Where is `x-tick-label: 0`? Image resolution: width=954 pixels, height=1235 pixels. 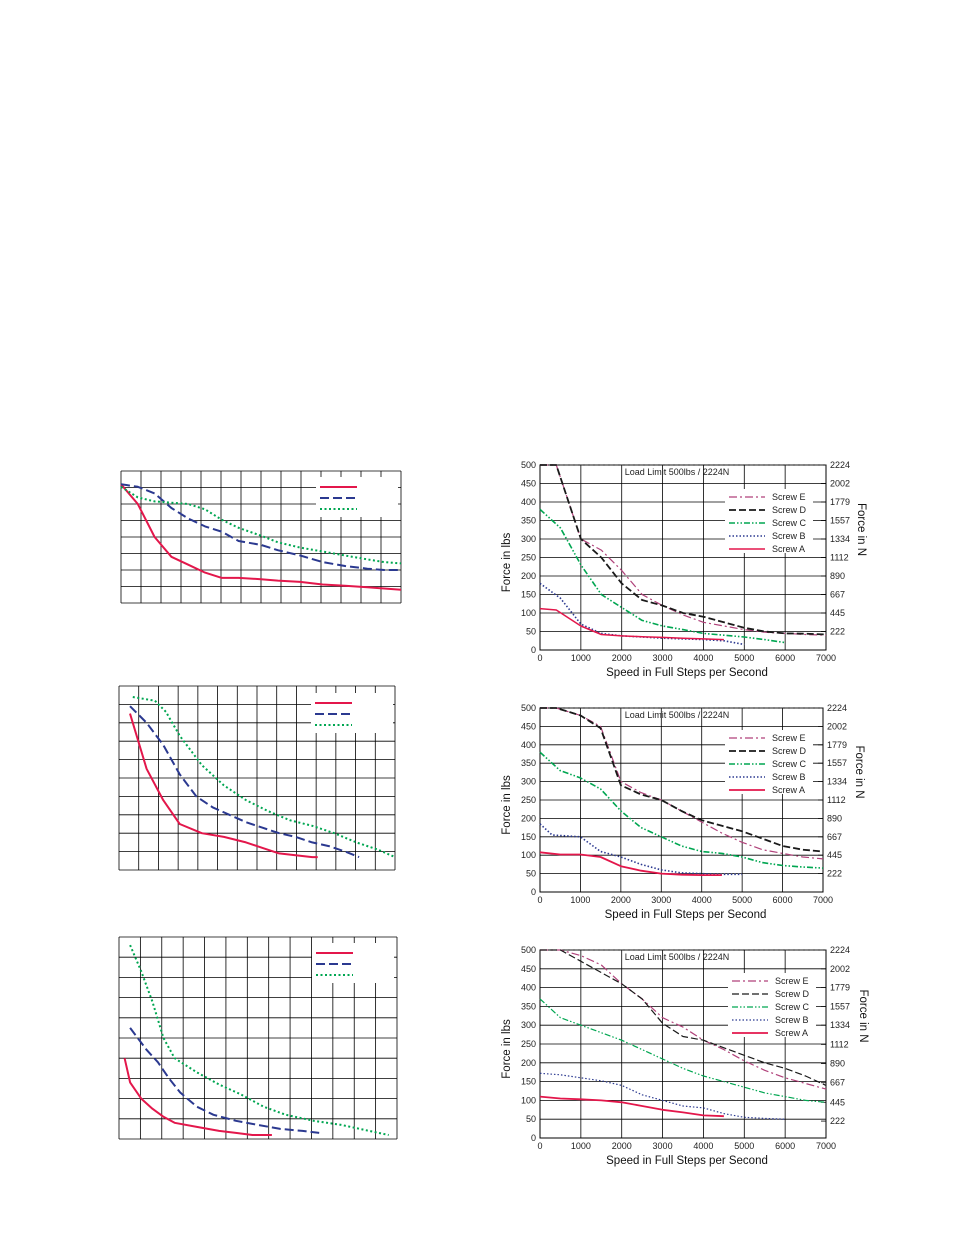
x-tick-label: 0 is located at coordinates (539, 1146).